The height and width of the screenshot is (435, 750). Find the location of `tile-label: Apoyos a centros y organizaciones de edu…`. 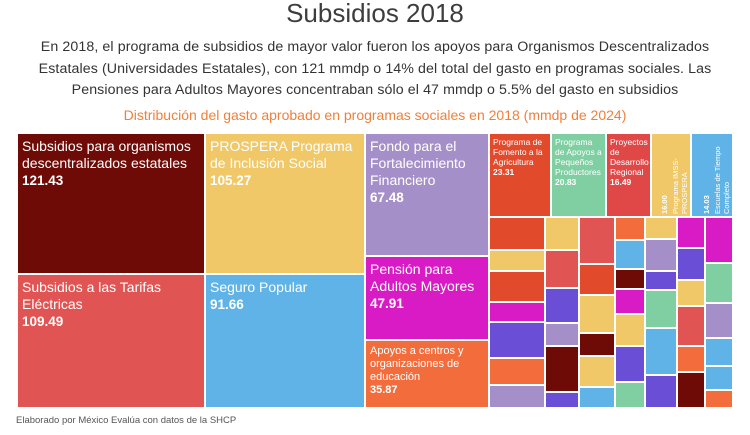

tile-label: Apoyos a centros y organizaciones de edu… is located at coordinates (417, 364).